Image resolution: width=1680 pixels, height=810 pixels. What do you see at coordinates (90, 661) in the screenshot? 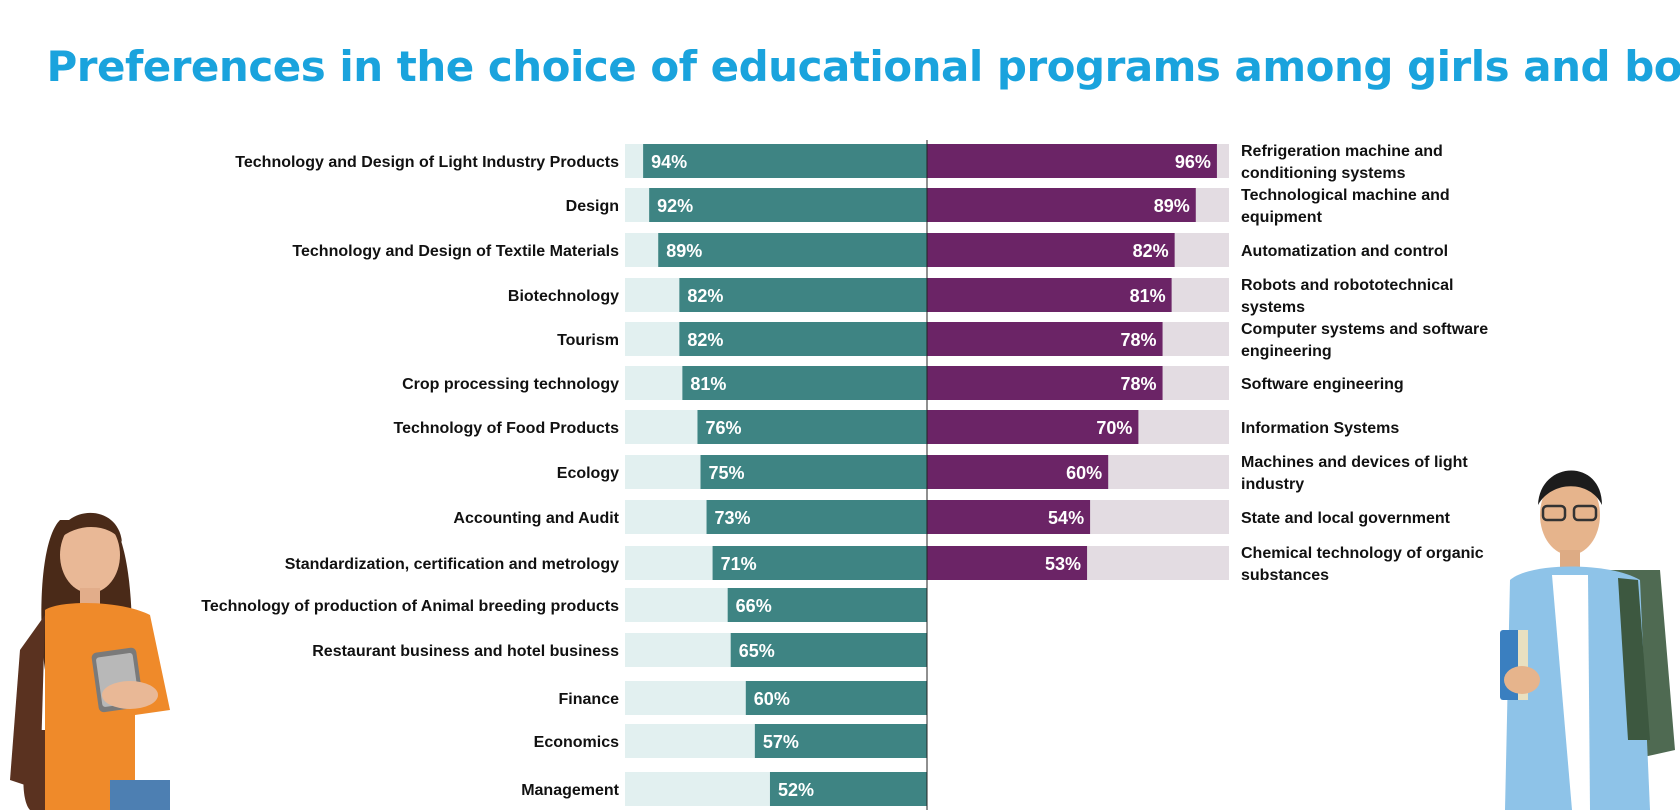
I see `girl-illustration` at bounding box center [90, 661].